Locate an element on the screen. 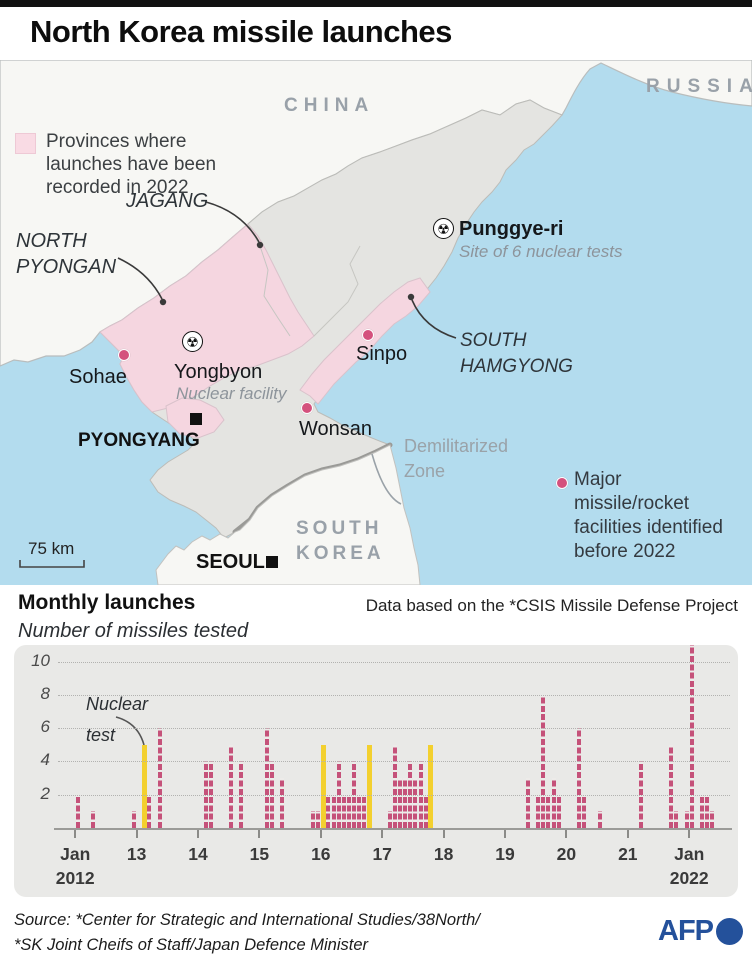 The height and width of the screenshot is (960, 752). province-border-lines is located at coordinates (304, 280).